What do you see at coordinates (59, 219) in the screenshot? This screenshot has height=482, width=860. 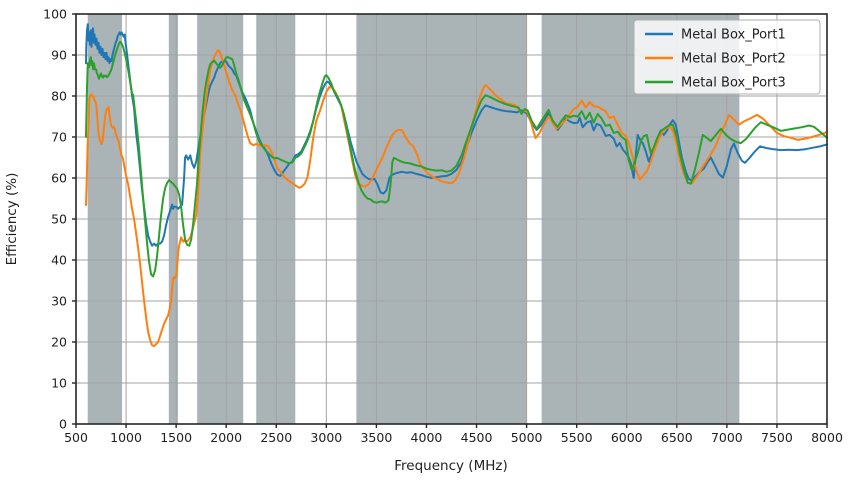 I see `y-tick-label: 50` at bounding box center [59, 219].